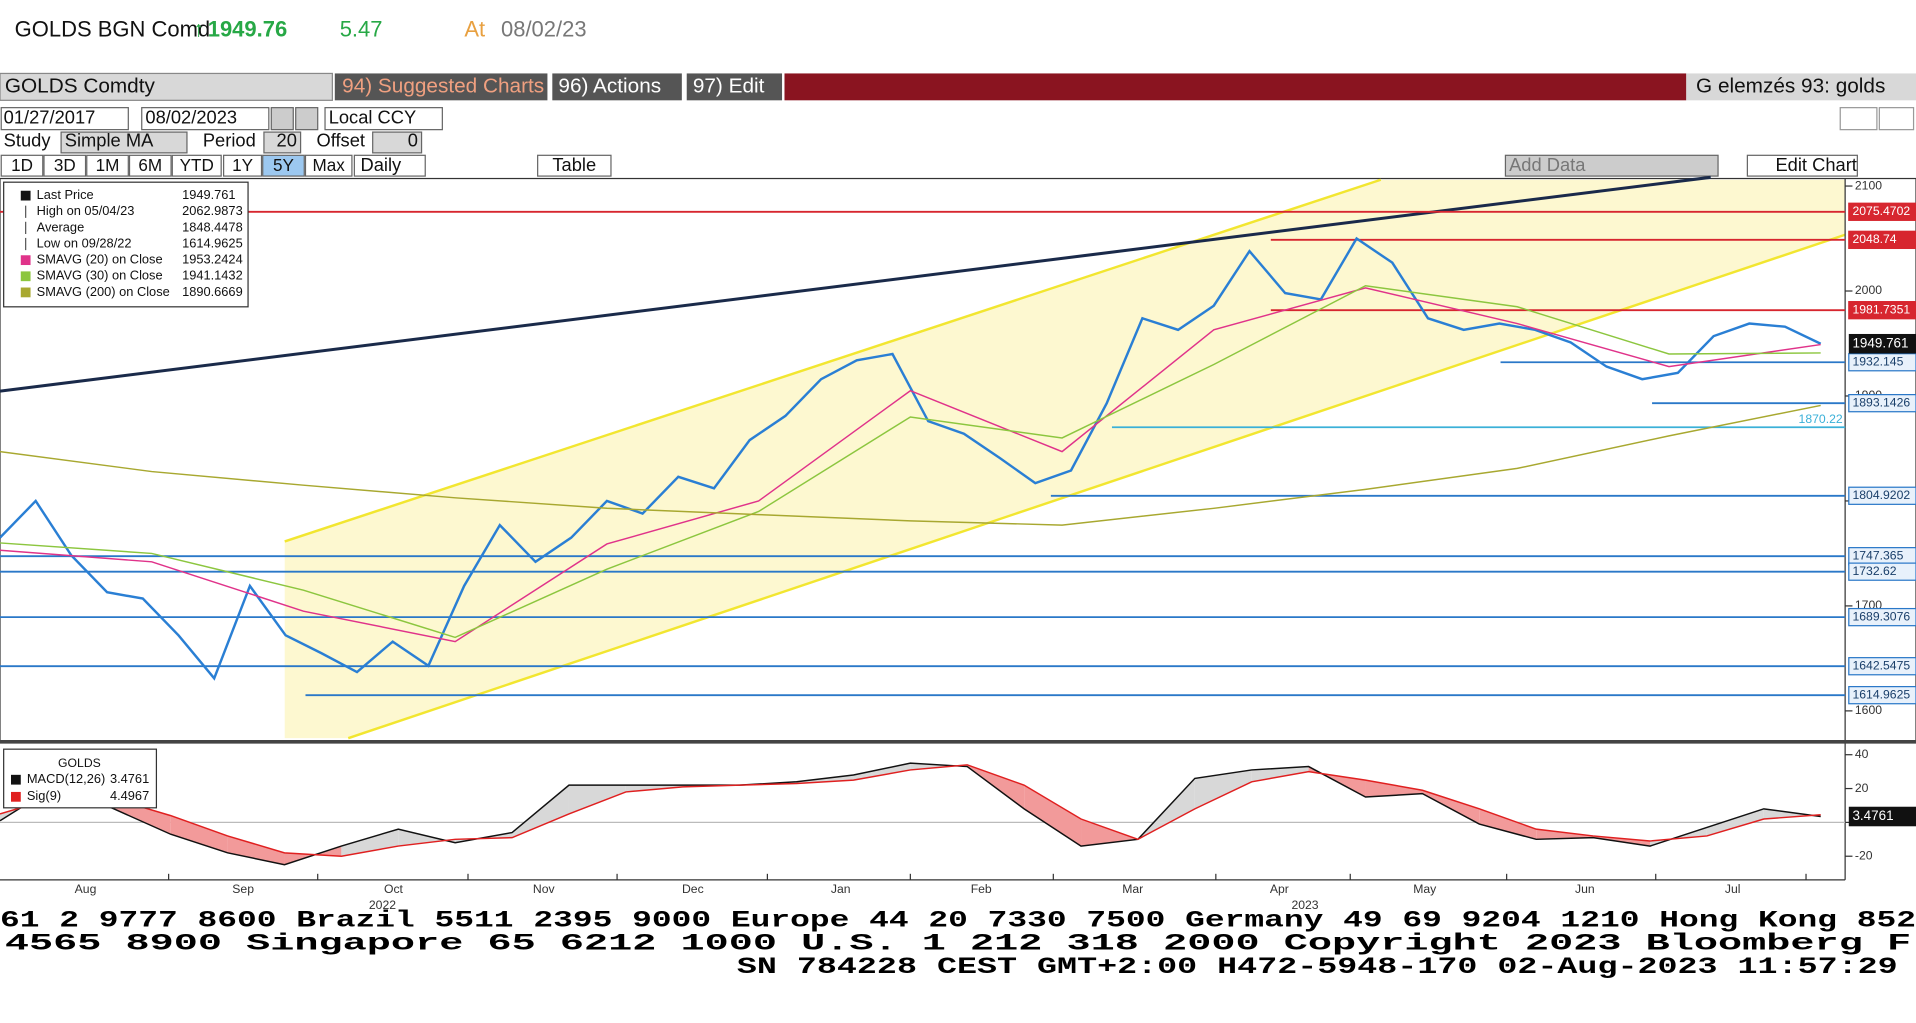 The image size is (1916, 1023). Describe the element at coordinates (1279, 889) in the screenshot. I see `month-label: Apr` at that location.